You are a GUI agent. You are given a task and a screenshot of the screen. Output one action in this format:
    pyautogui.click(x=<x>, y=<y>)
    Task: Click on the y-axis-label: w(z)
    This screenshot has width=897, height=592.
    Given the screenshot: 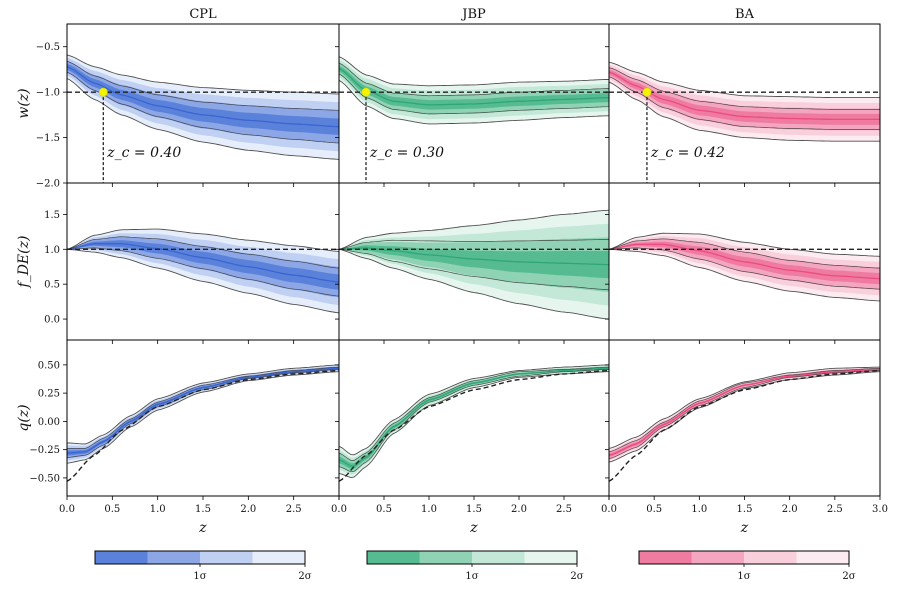 What is the action you would take?
    pyautogui.click(x=24, y=103)
    